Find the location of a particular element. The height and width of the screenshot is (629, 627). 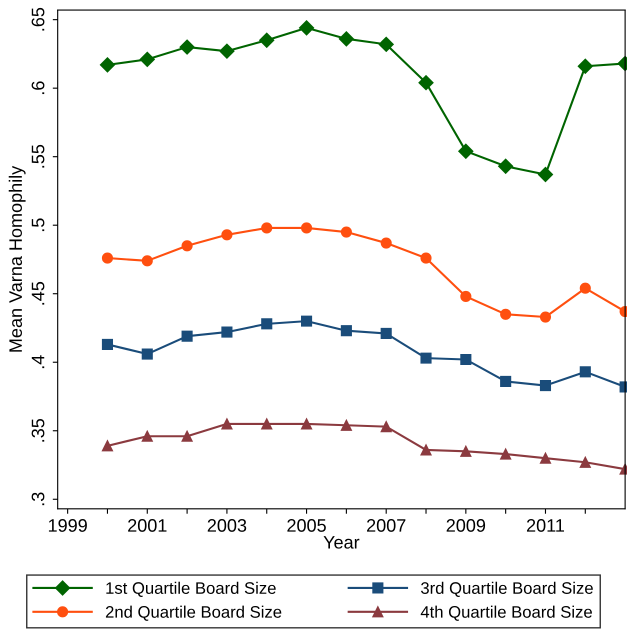

x-tick-label: 2001 is located at coordinates (147, 525).